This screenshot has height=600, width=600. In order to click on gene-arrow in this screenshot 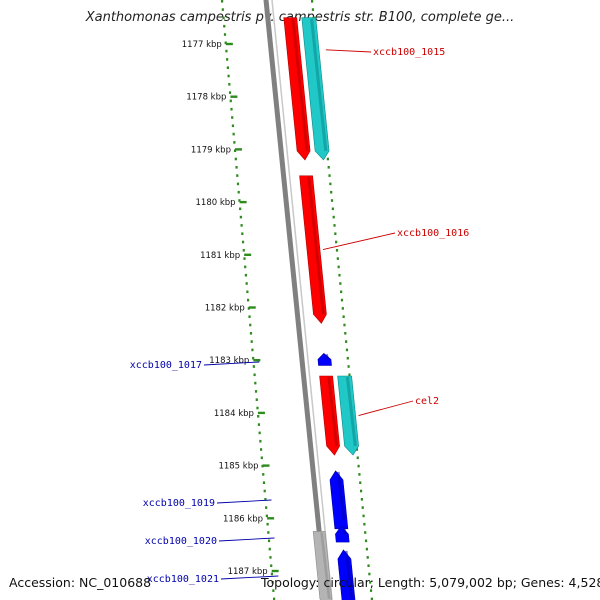, I will do `click(324, 359)`.